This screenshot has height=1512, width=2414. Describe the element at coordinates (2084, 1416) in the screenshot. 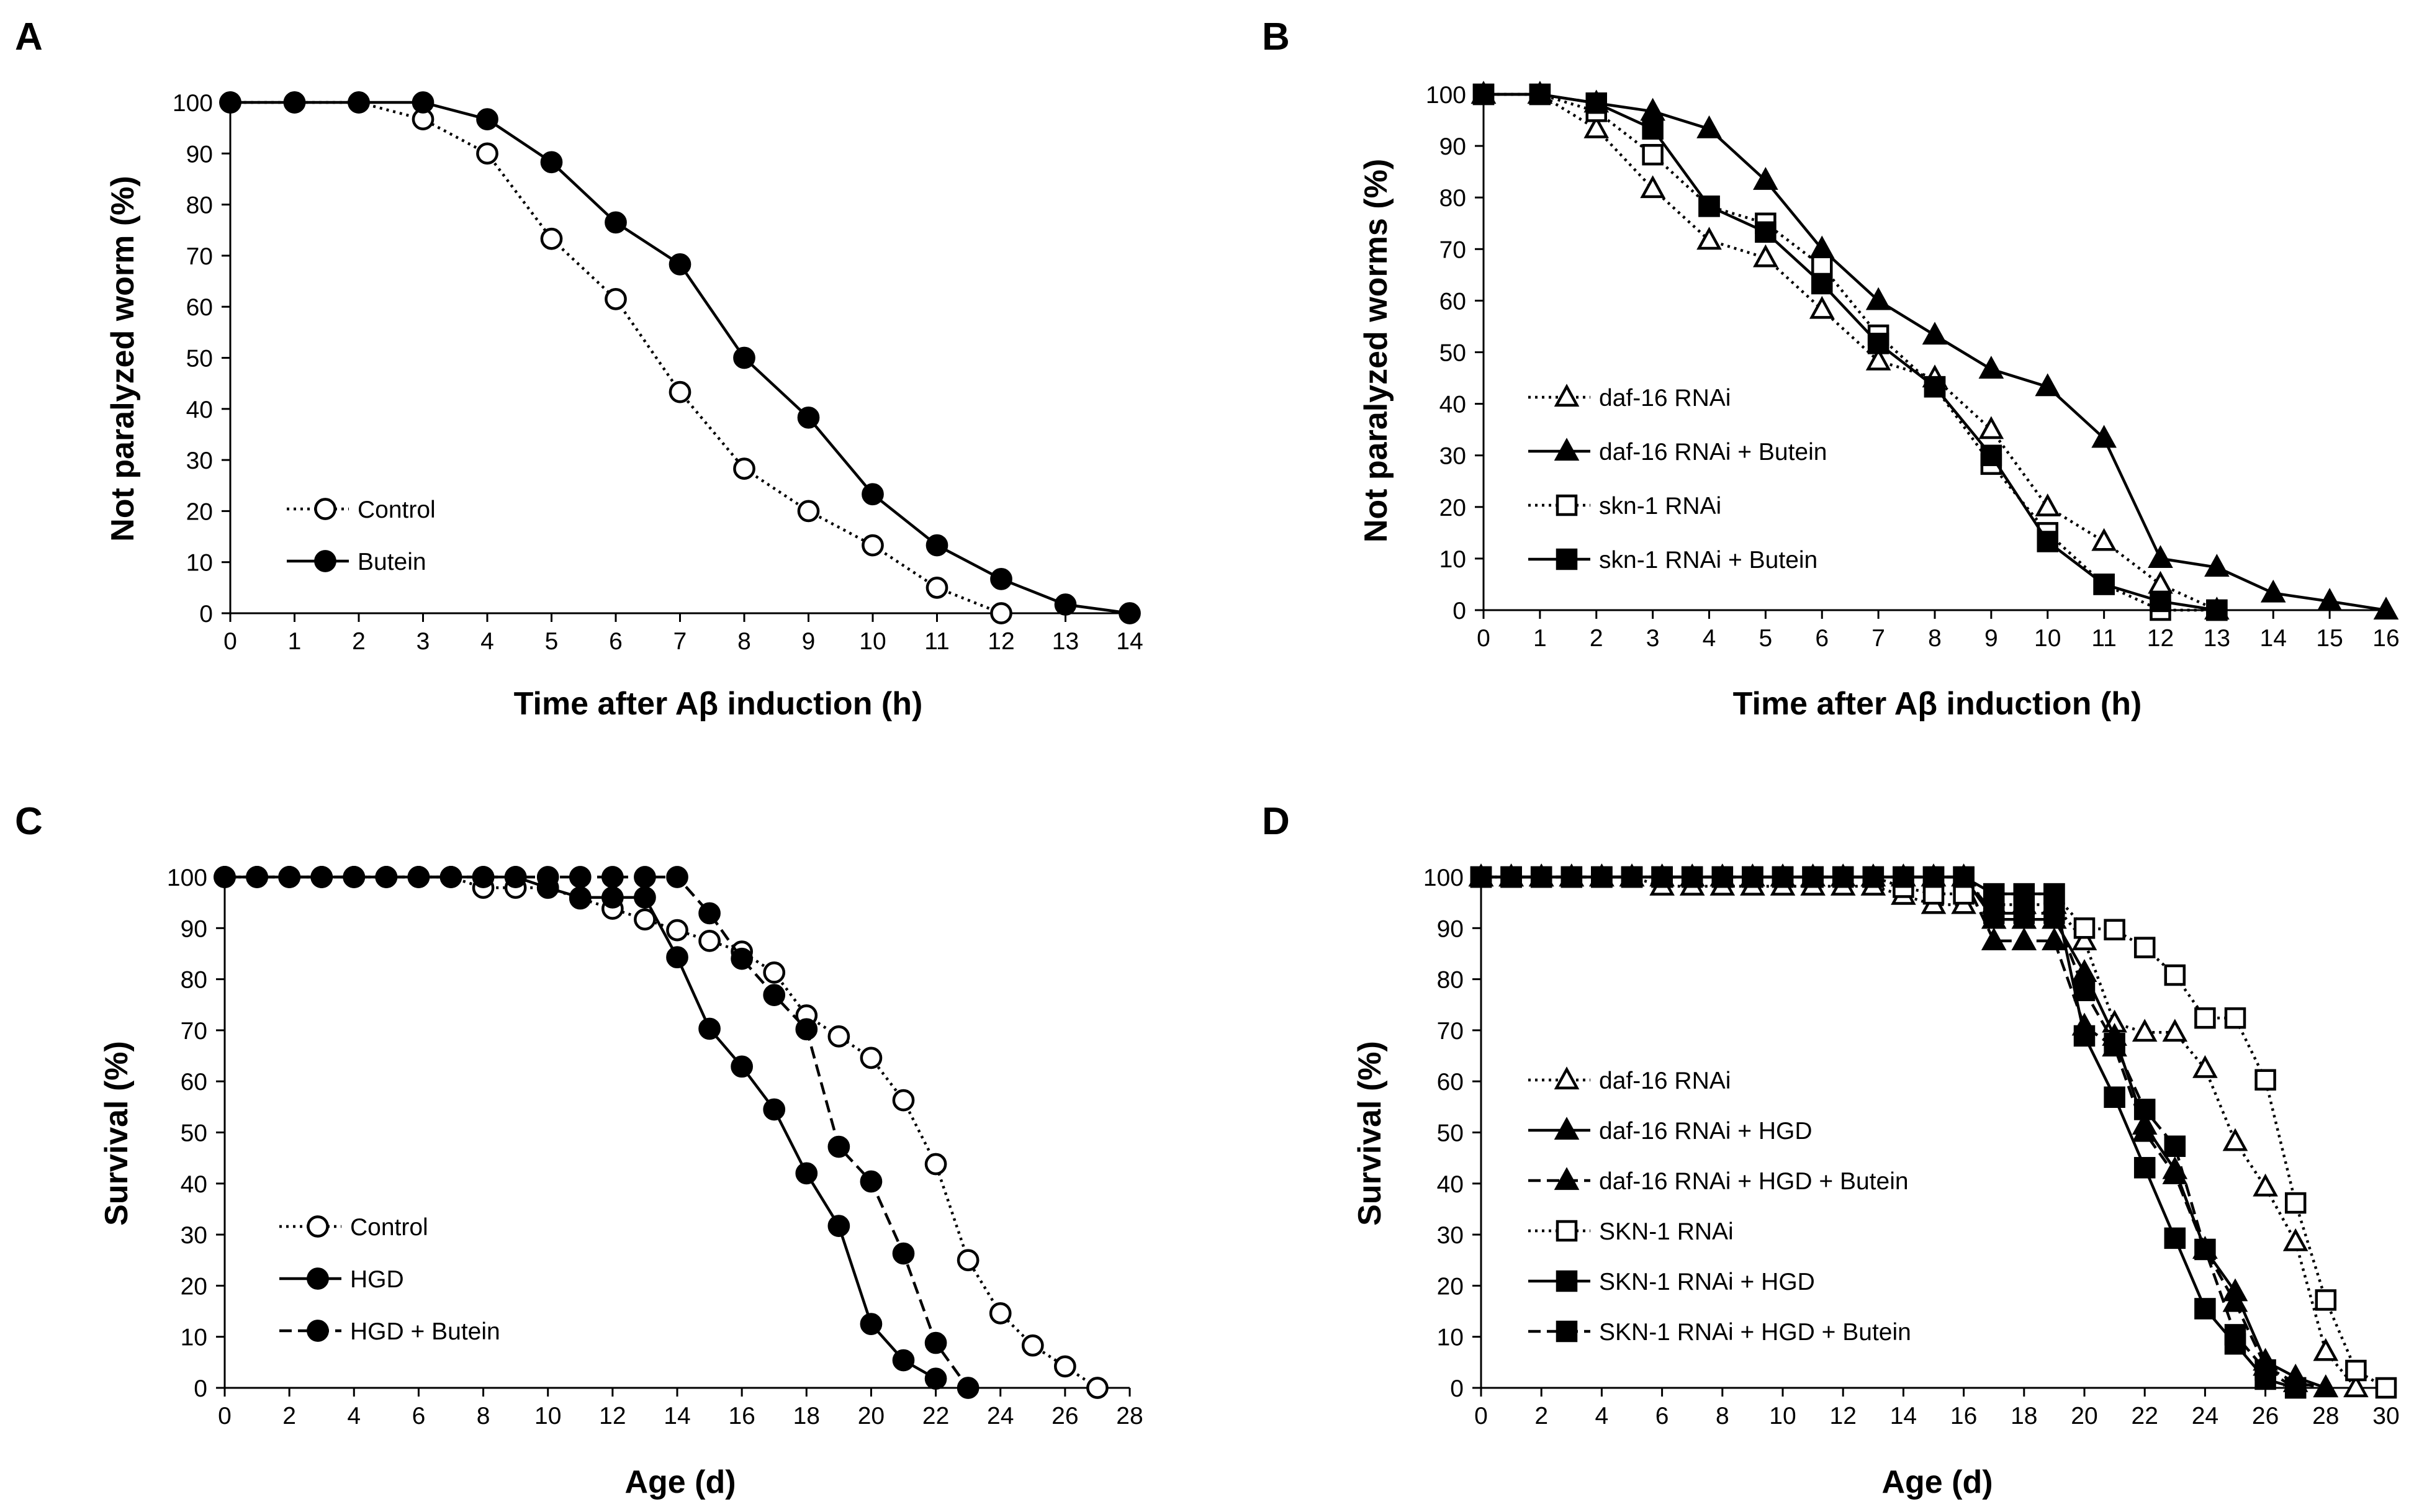

I see `x-tick-label: 20` at that location.